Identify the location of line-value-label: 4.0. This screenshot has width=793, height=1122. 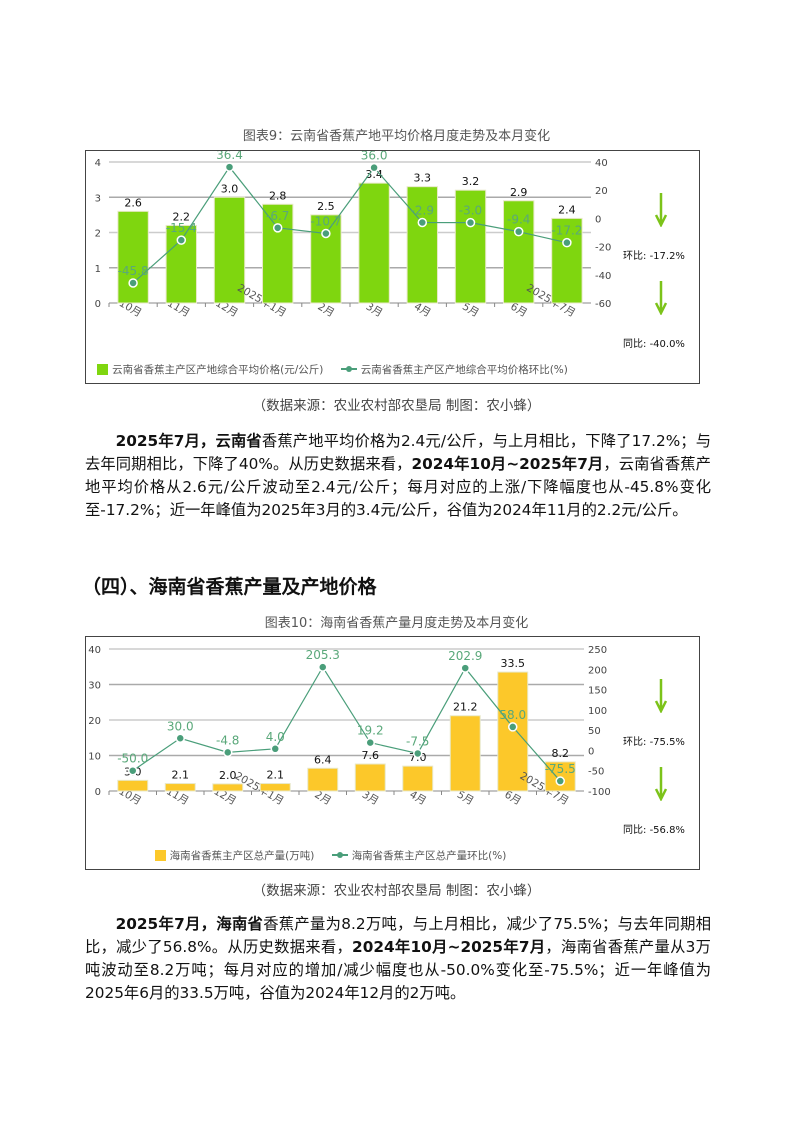
(275, 737).